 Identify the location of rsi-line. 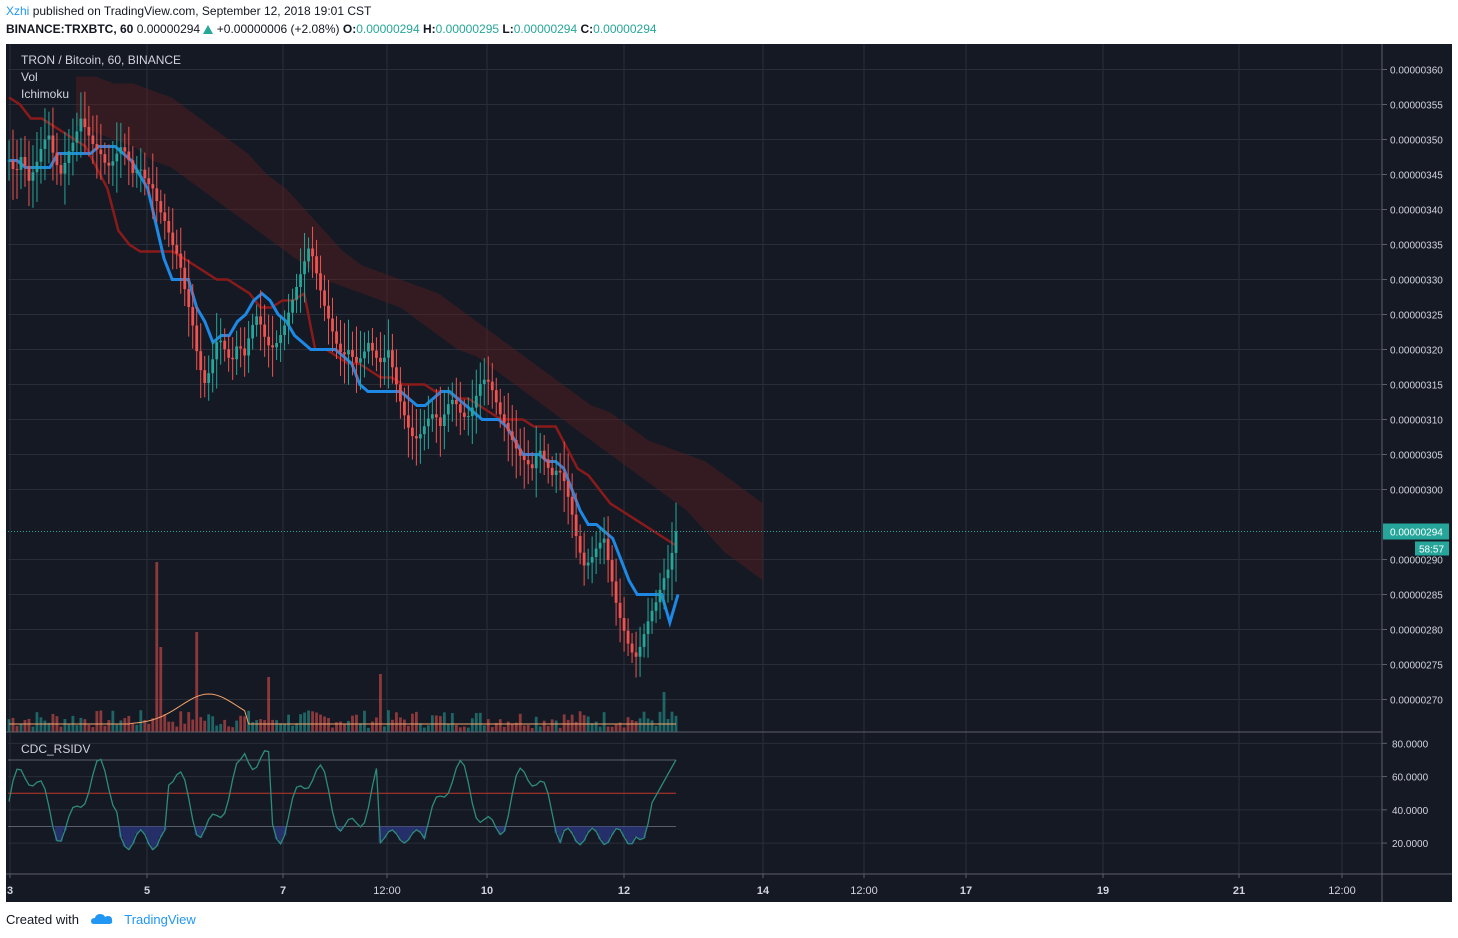
(342, 800).